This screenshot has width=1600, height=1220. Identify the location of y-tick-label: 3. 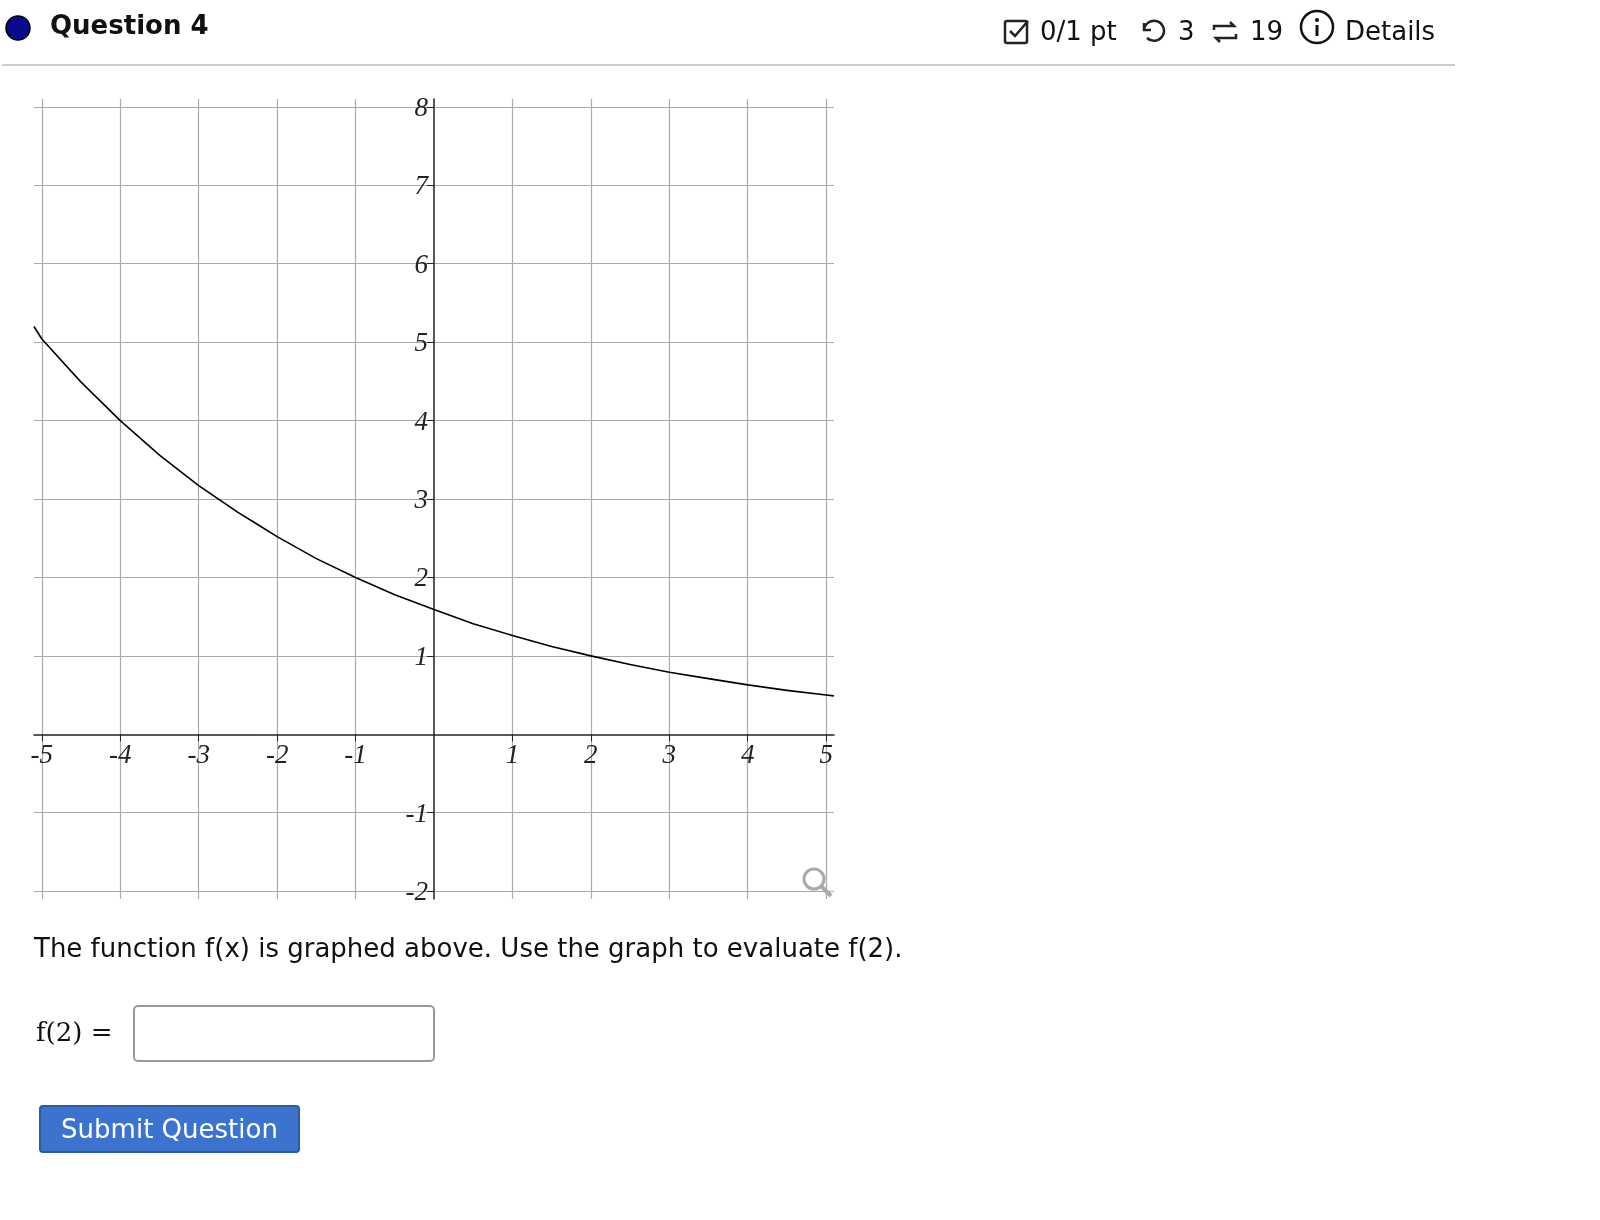
(420, 499).